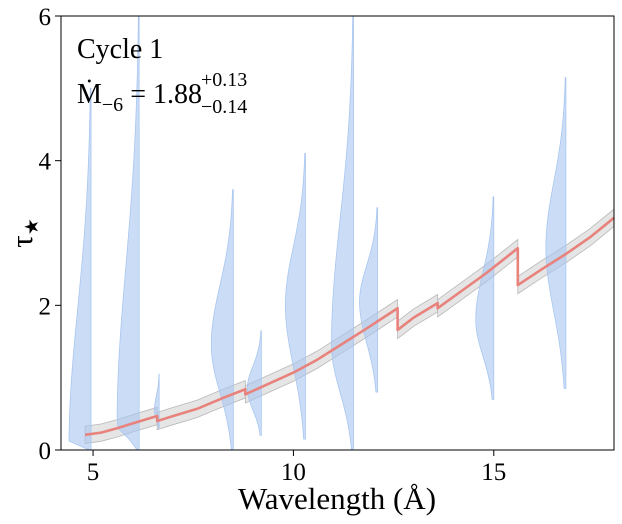 The image size is (622, 524). I want to click on x-axis-label: Wavelength (Å), so click(337, 498).